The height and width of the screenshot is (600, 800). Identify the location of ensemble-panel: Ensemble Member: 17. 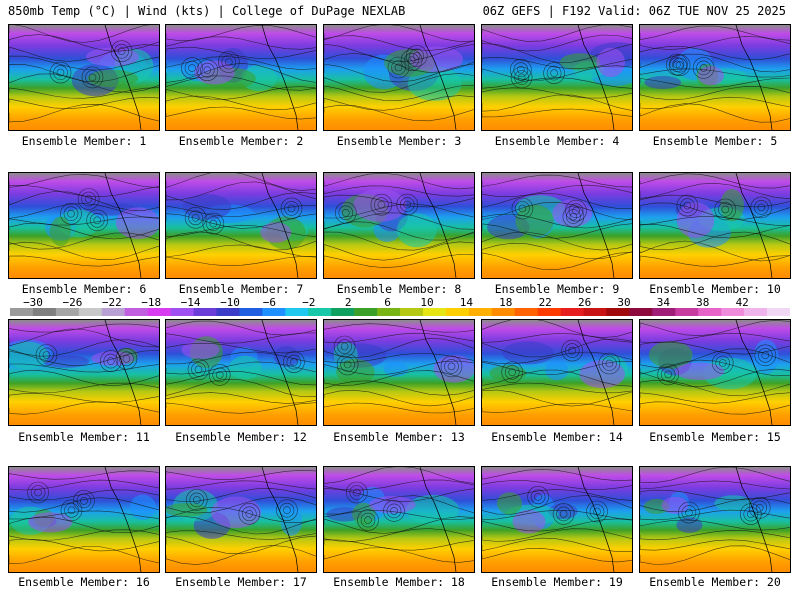
(241, 527).